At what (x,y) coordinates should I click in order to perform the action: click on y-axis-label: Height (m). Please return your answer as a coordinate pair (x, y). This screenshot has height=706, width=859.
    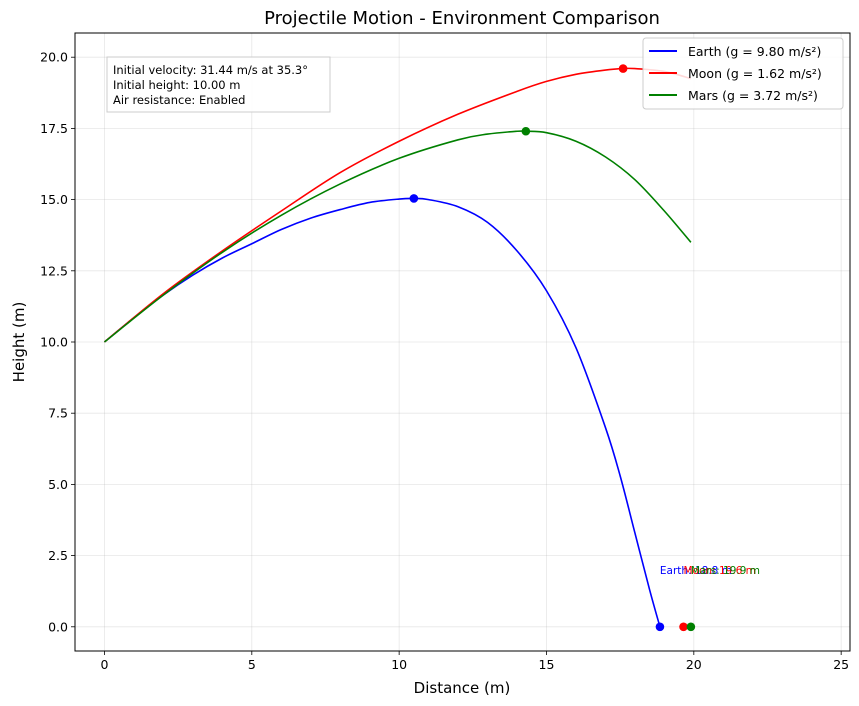
    Looking at the image, I should click on (19, 342).